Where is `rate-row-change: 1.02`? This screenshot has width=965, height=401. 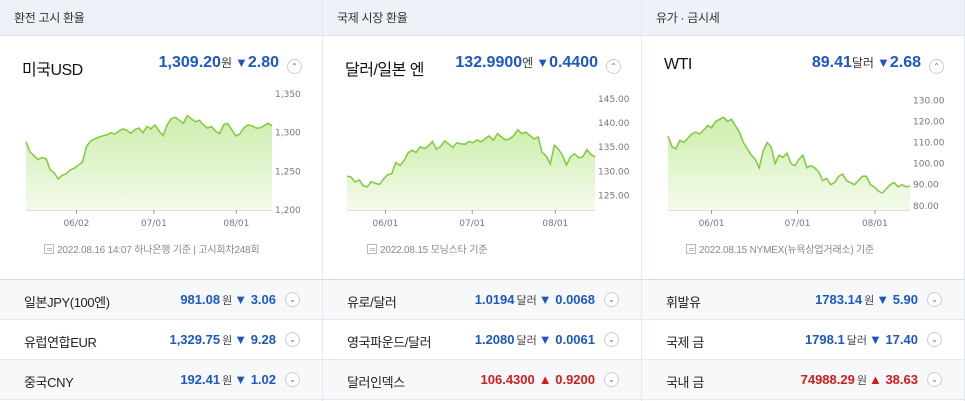
rate-row-change: 1.02 is located at coordinates (263, 379).